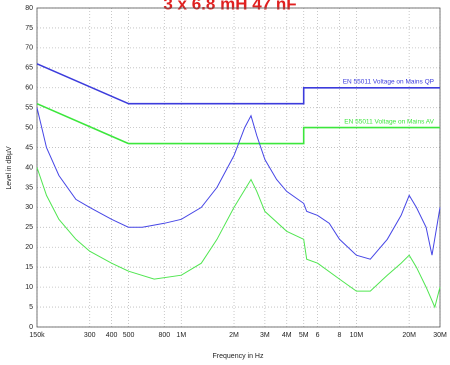 The width and height of the screenshot is (450, 365). What do you see at coordinates (238, 356) in the screenshot?
I see `x-axis-title: Frequency in Hz` at bounding box center [238, 356].